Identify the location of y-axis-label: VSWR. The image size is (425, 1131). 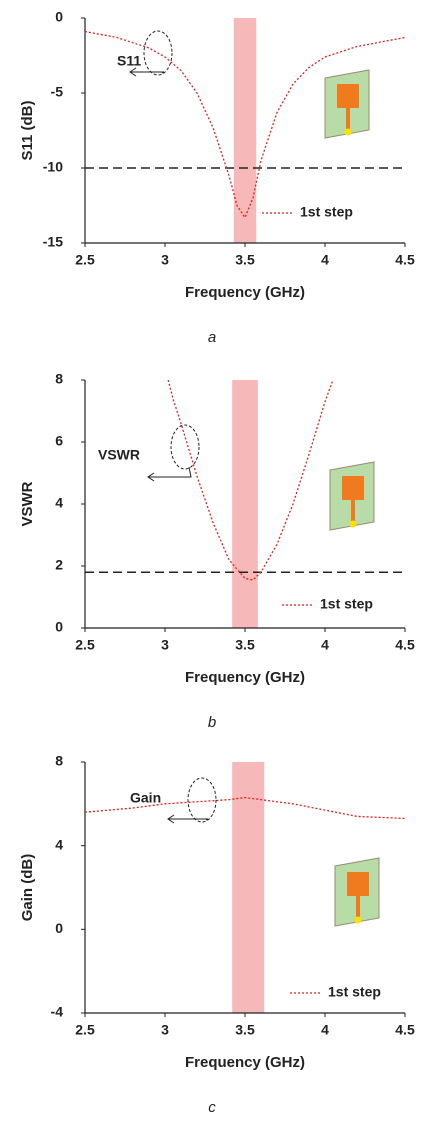
(27, 503).